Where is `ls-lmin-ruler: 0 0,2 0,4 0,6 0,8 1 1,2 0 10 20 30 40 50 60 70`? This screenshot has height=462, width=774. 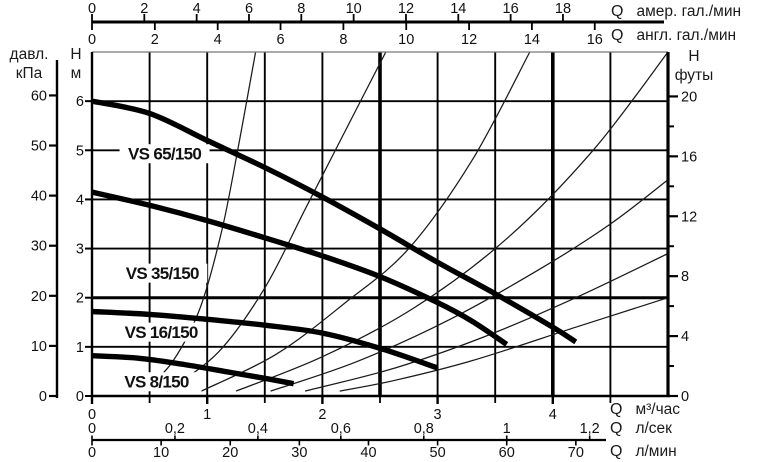 ls-lmin-ruler: 0 0,2 0,4 0,6 0,8 1 1,2 0 10 20 30 40 50 60 70 is located at coordinates (347, 441).